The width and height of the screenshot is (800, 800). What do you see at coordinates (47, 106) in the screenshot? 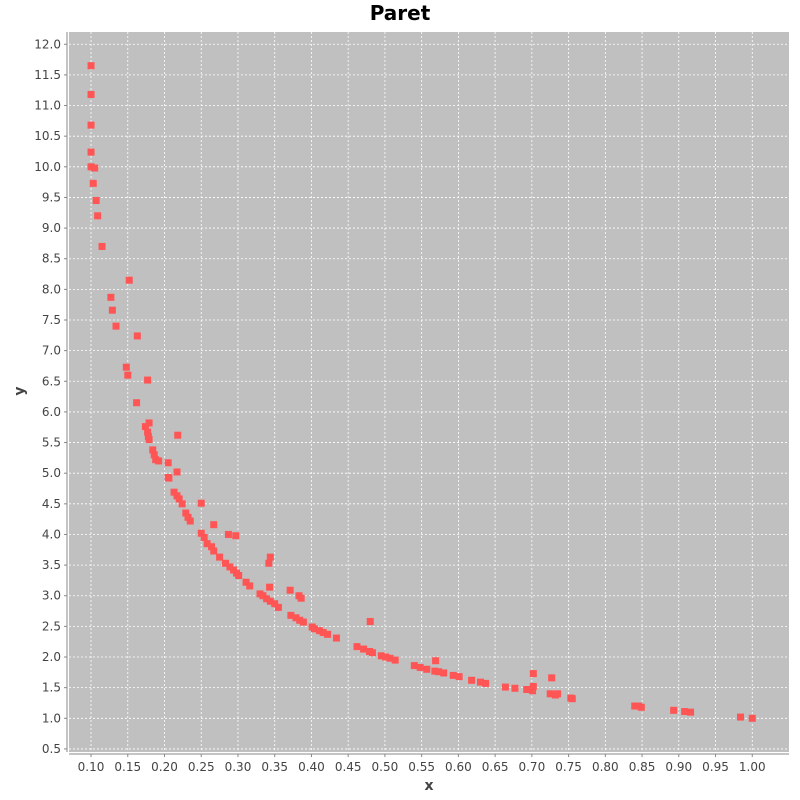
I see `y-tick-label: 11.0` at bounding box center [47, 106].